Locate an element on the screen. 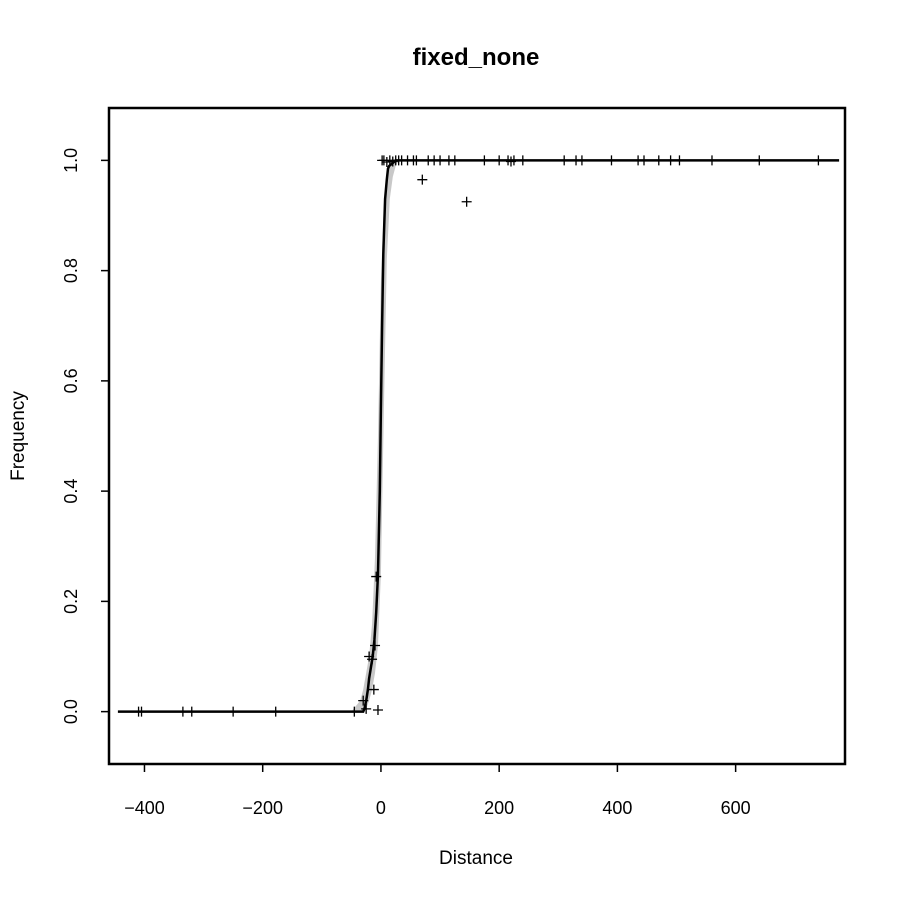 The height and width of the screenshot is (900, 900). y-tick-label: 0.6 is located at coordinates (71, 380).